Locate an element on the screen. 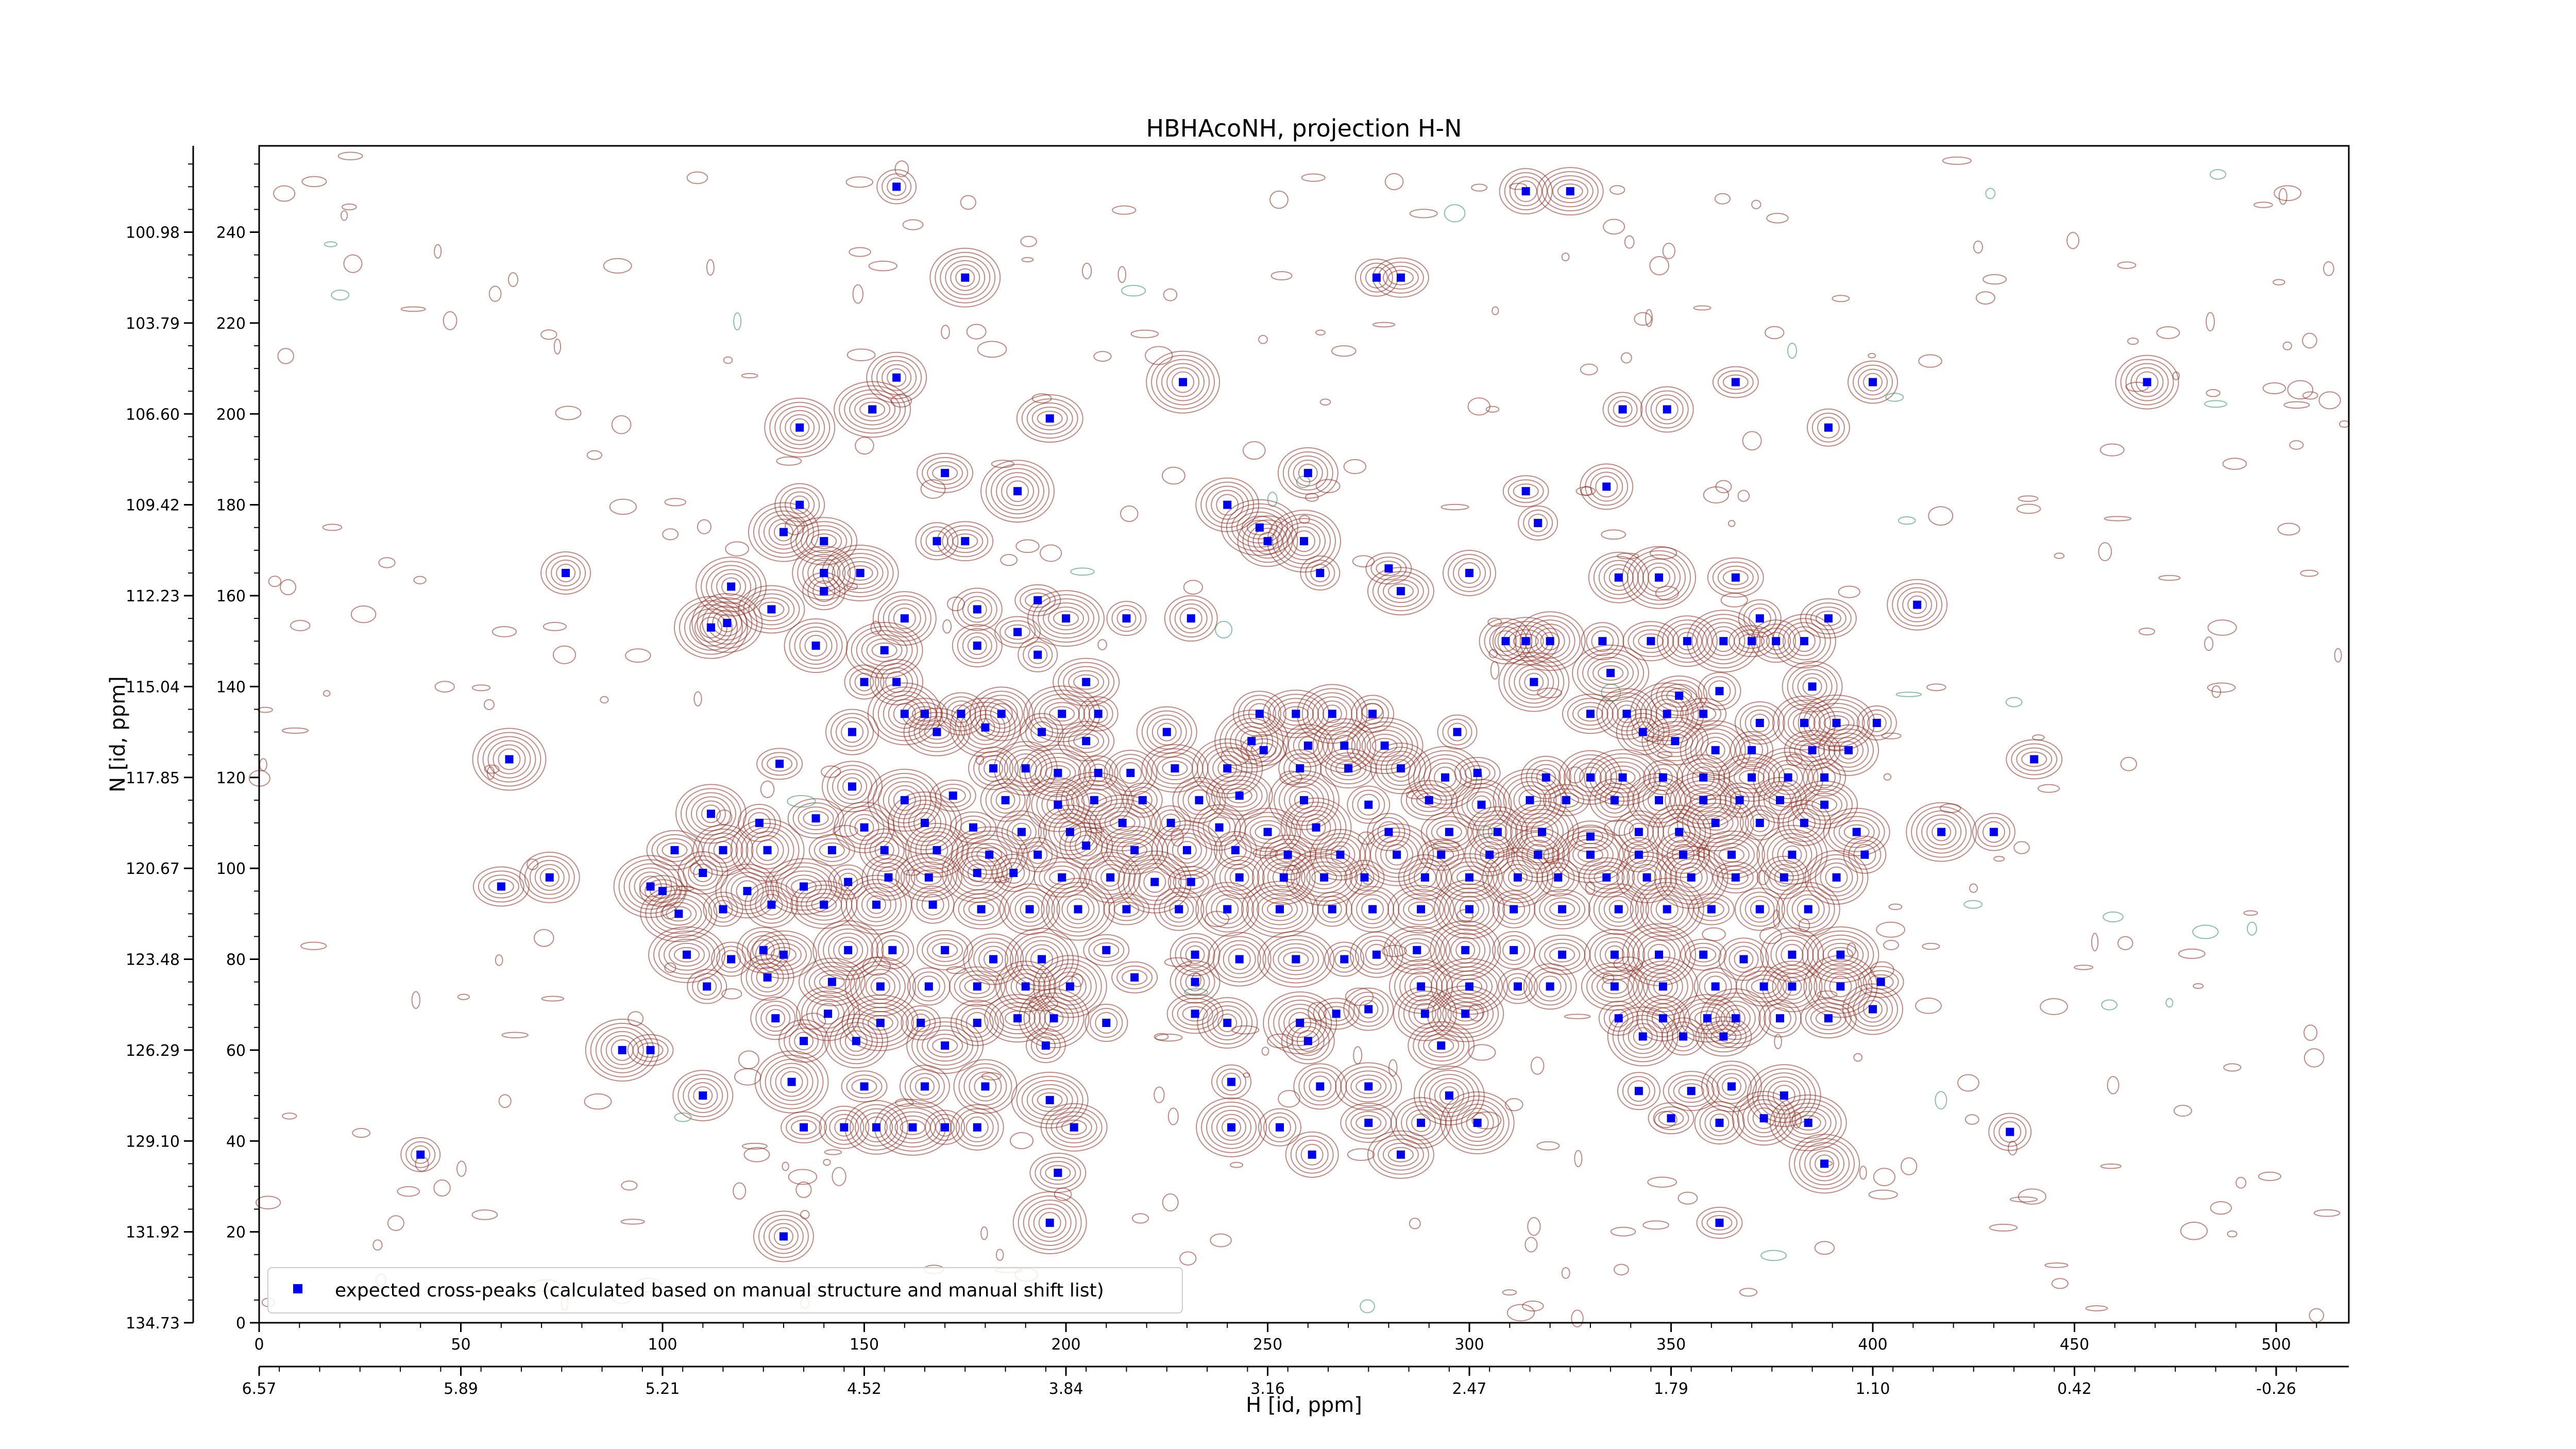 The image size is (2576, 1449). x-ppm-tick-label: 4.52 is located at coordinates (864, 1389).